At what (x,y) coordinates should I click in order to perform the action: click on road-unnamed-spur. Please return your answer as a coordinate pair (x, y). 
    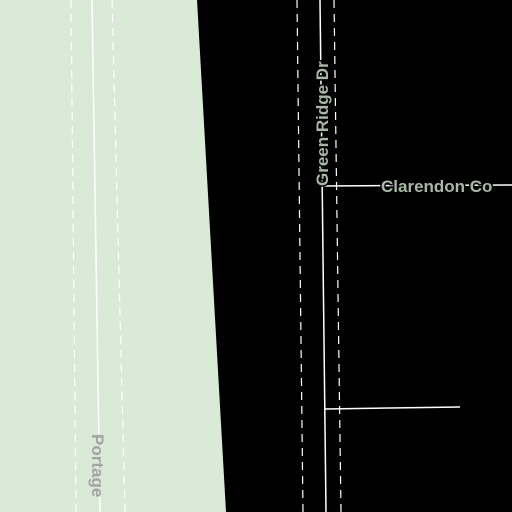
    Looking at the image, I should click on (392, 408).